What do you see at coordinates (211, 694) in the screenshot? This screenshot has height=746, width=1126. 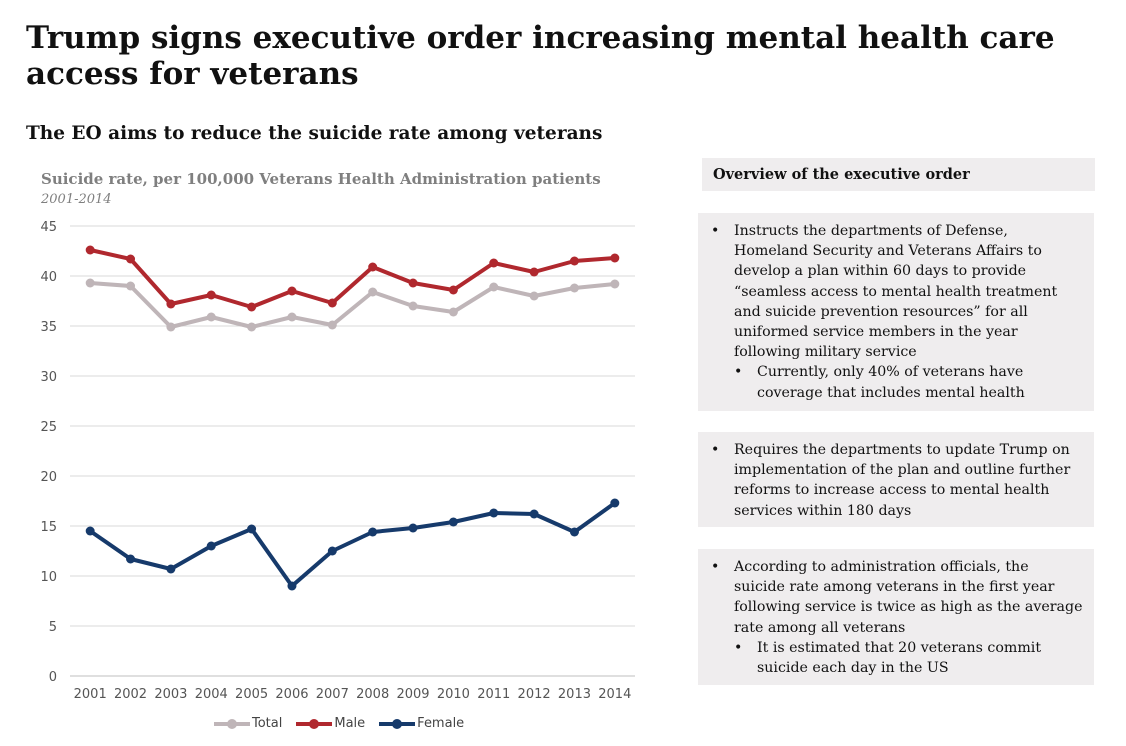 I see `x-tick-label: 2004` at bounding box center [211, 694].